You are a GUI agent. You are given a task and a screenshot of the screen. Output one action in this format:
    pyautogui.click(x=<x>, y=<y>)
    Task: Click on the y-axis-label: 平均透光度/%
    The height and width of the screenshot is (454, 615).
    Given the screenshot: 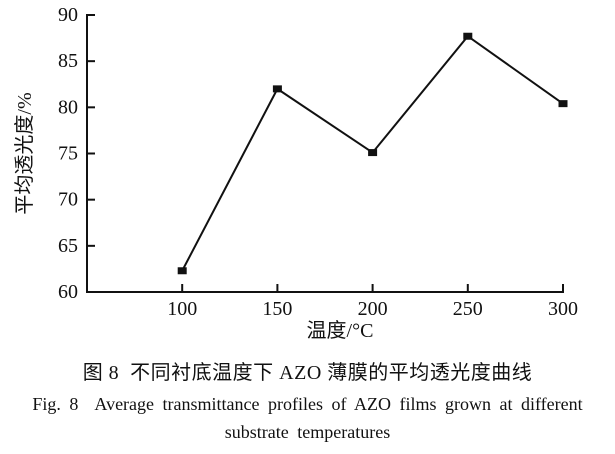 What is the action you would take?
    pyautogui.click(x=24, y=153)
    